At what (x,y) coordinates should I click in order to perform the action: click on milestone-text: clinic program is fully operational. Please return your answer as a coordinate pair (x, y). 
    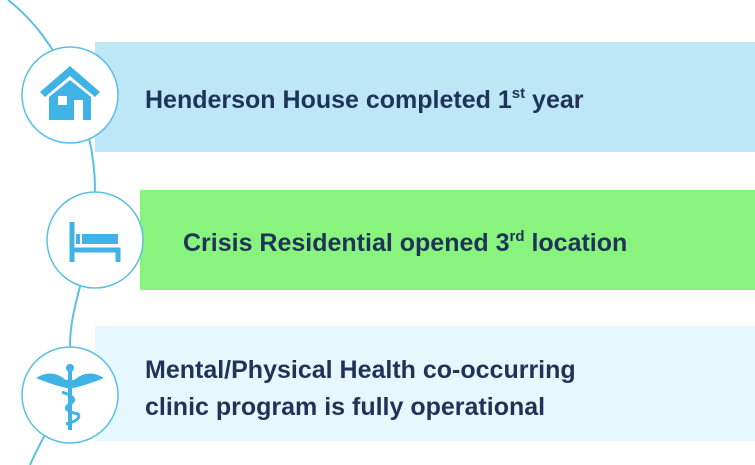
    Looking at the image, I should click on (345, 407).